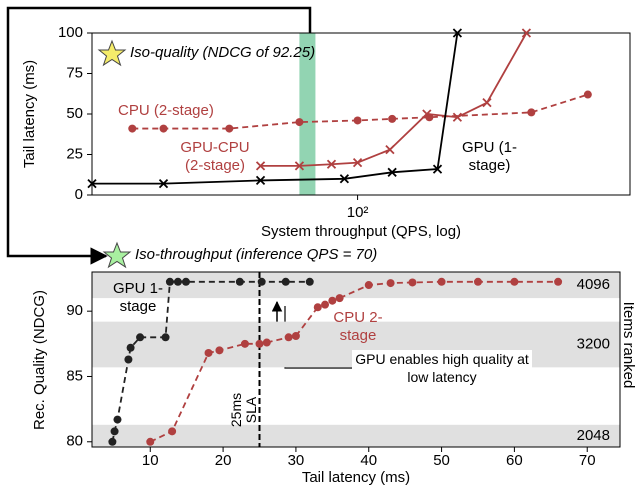 Image resolution: width=635 pixels, height=489 pixels. What do you see at coordinates (489, 156) in the screenshot?
I see `series-label: GPU (1-stage)` at bounding box center [489, 156].